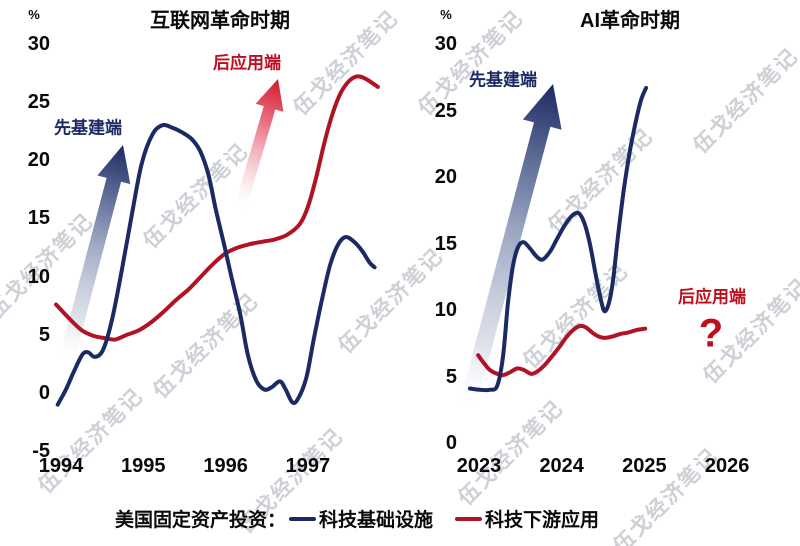  What do you see at coordinates (94, 254) in the screenshot?
I see `up-arrow-infrastructure-left-icon` at bounding box center [94, 254].